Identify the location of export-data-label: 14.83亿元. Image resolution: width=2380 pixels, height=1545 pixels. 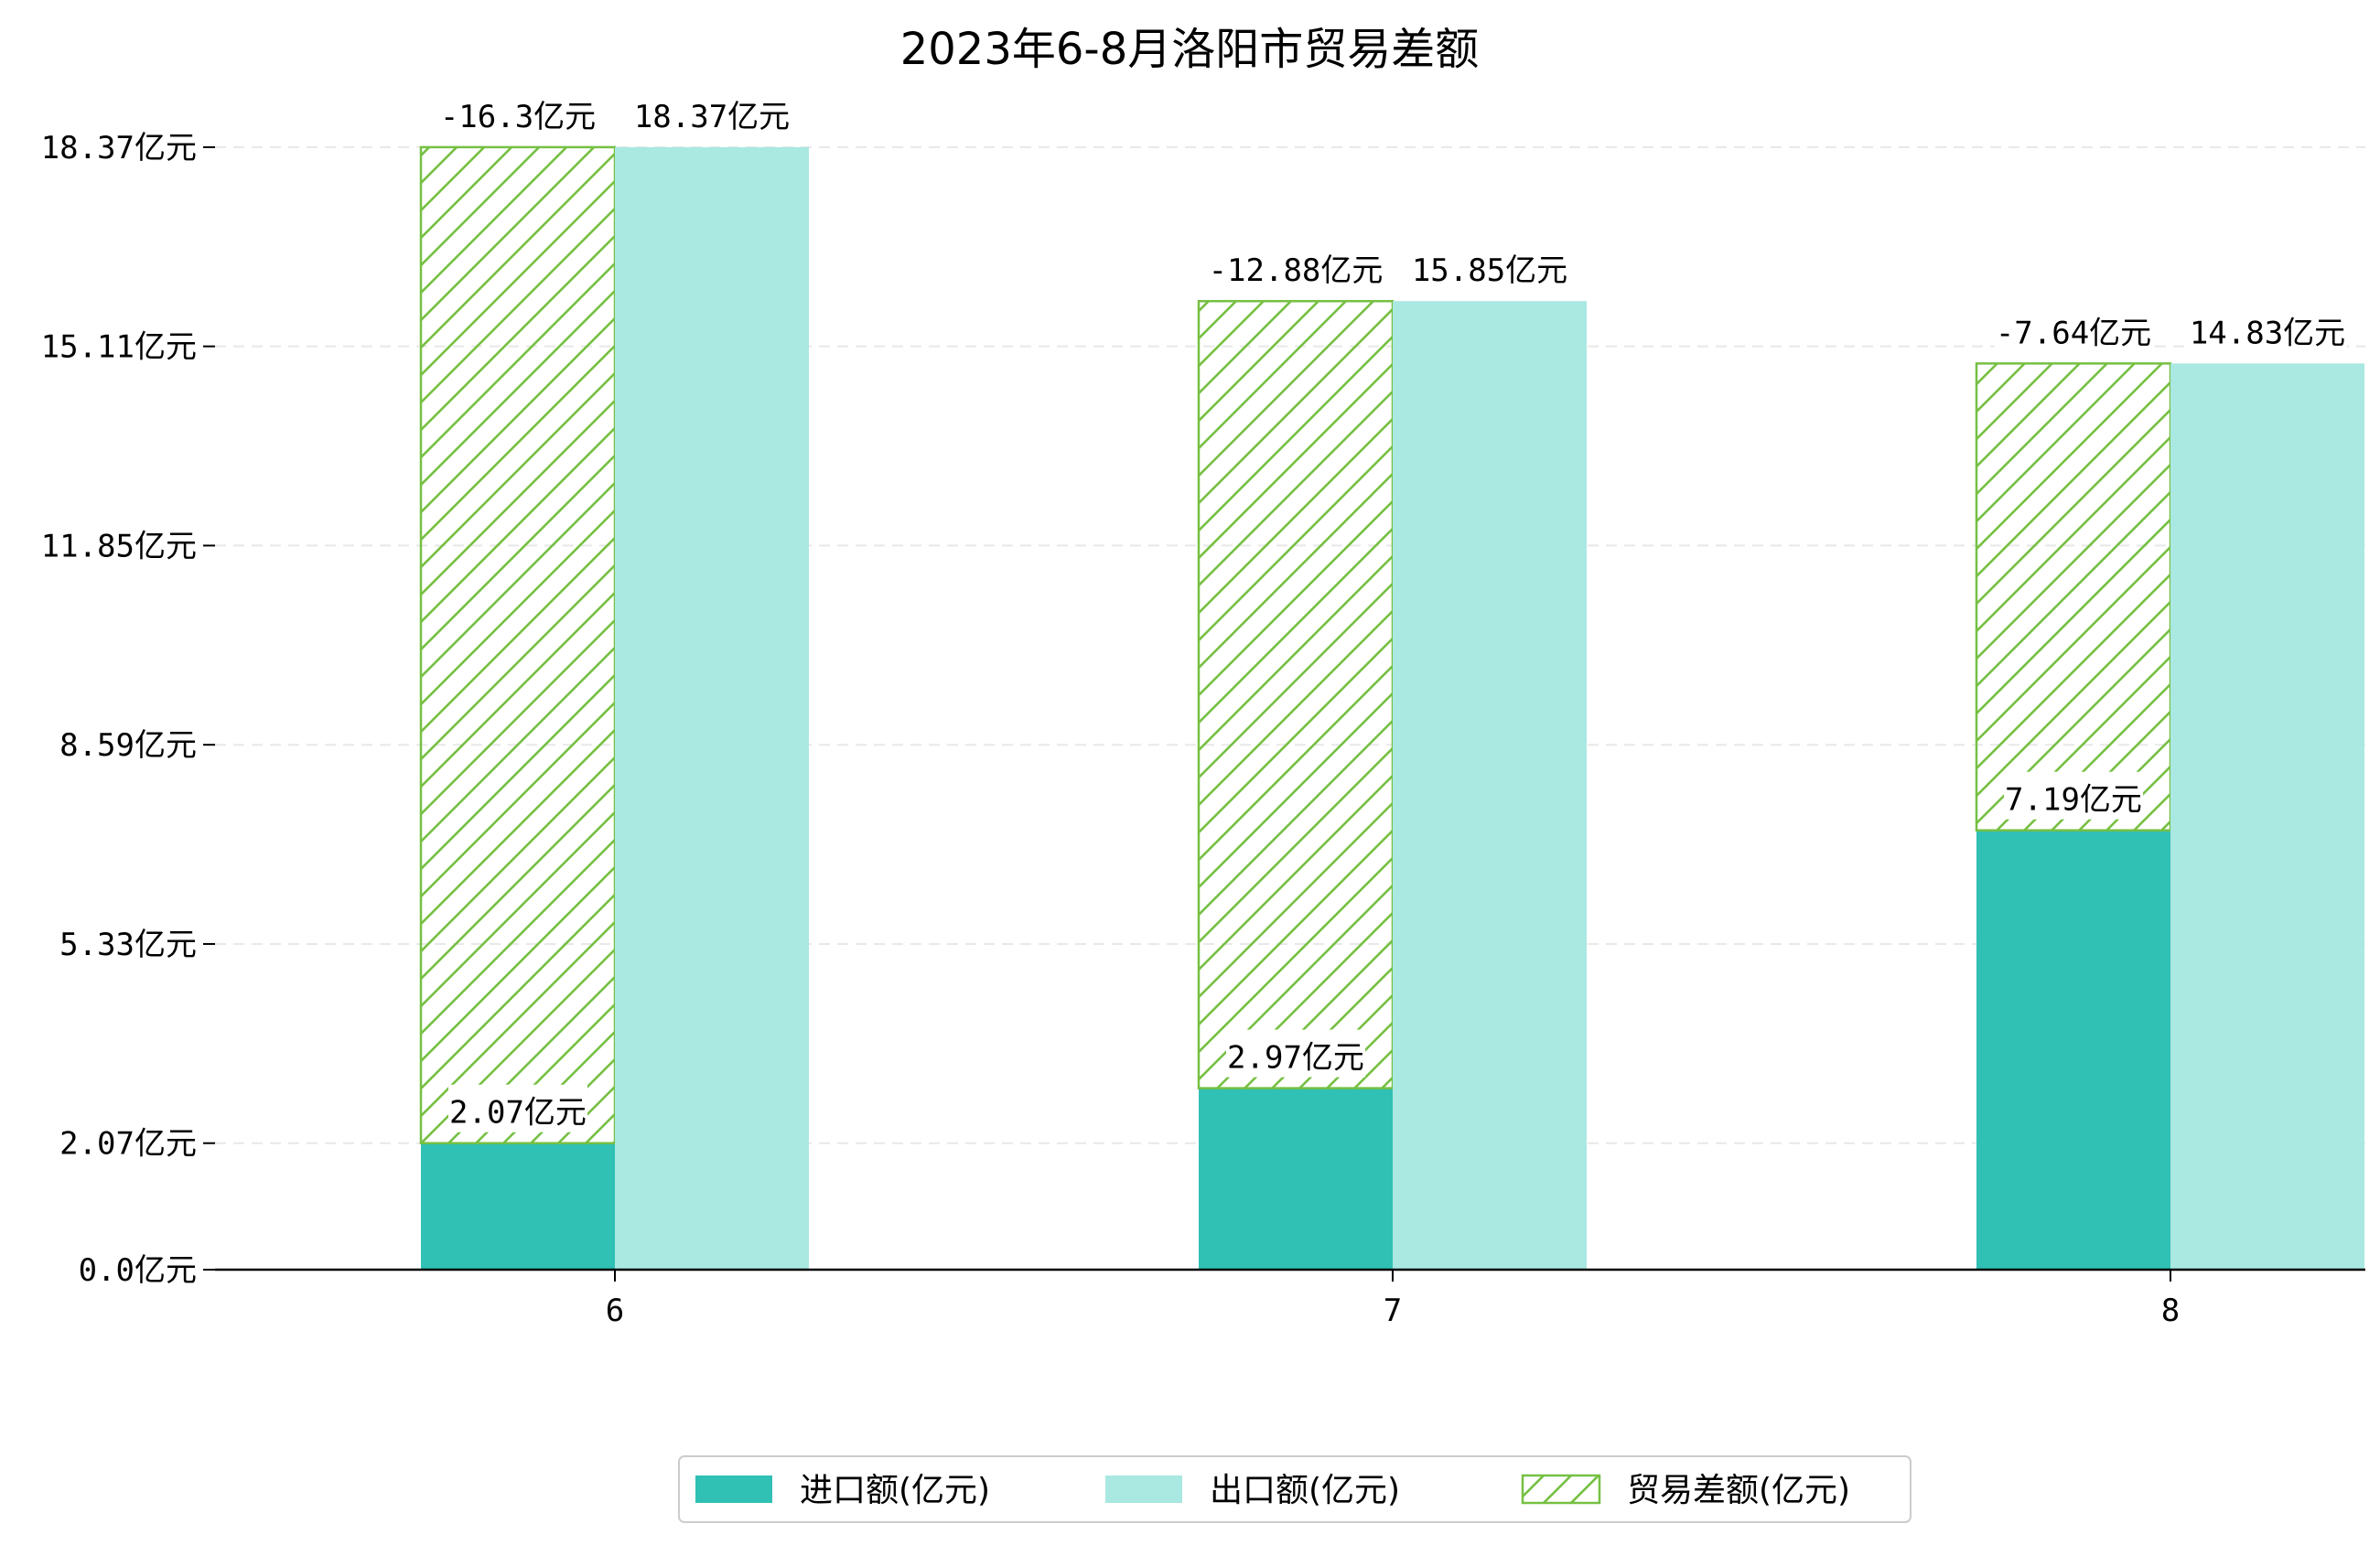
(2267, 333).